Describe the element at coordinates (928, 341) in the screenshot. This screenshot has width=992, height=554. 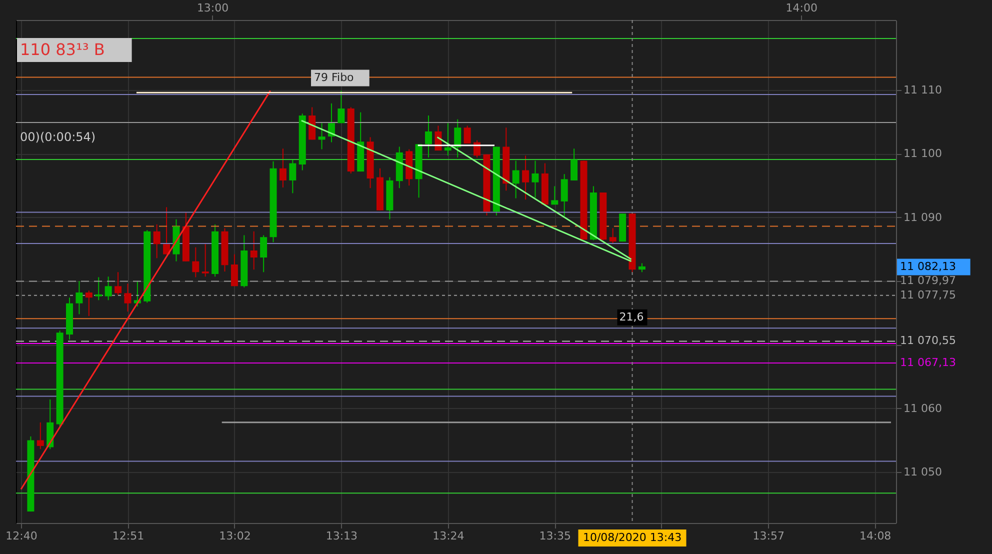
I see `ref-line-label: 11 070,55` at that location.